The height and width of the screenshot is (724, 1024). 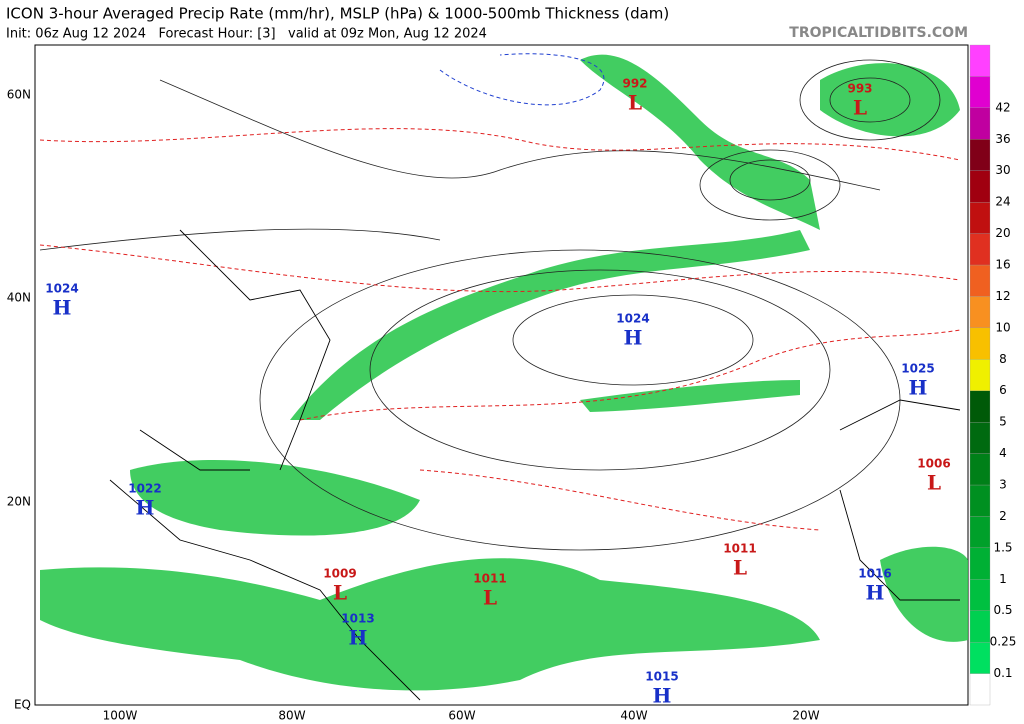 What do you see at coordinates (22, 705) in the screenshot?
I see `lat-label: EQ` at bounding box center [22, 705].